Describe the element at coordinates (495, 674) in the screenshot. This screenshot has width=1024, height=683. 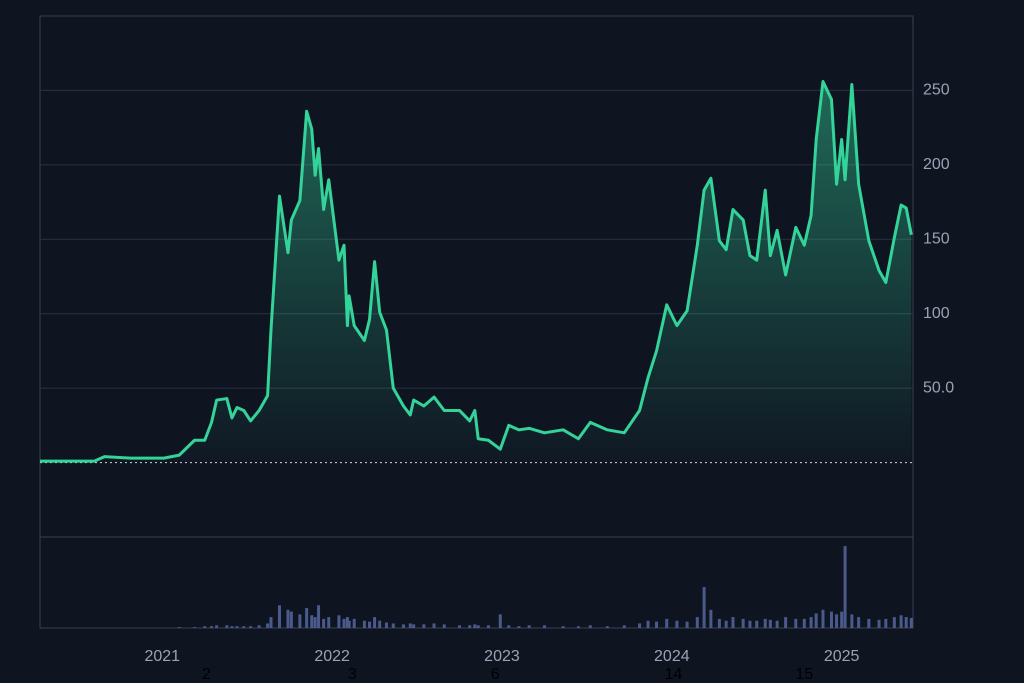
I see `annotation: 6` at that location.